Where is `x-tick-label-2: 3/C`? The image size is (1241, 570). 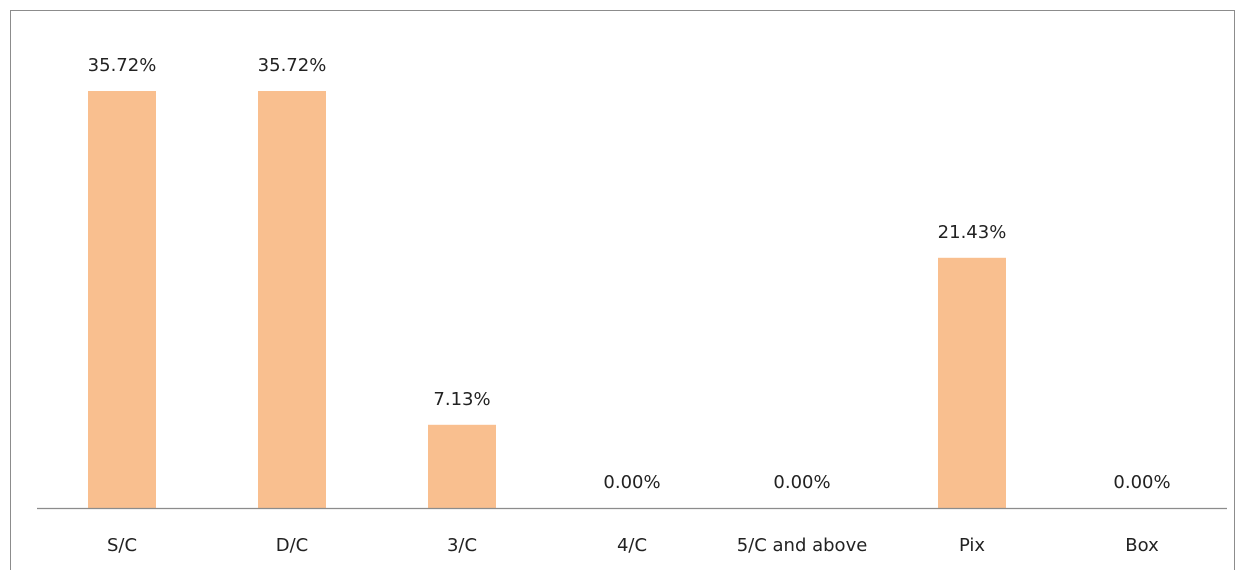 x-tick-label-2: 3/C is located at coordinates (462, 545).